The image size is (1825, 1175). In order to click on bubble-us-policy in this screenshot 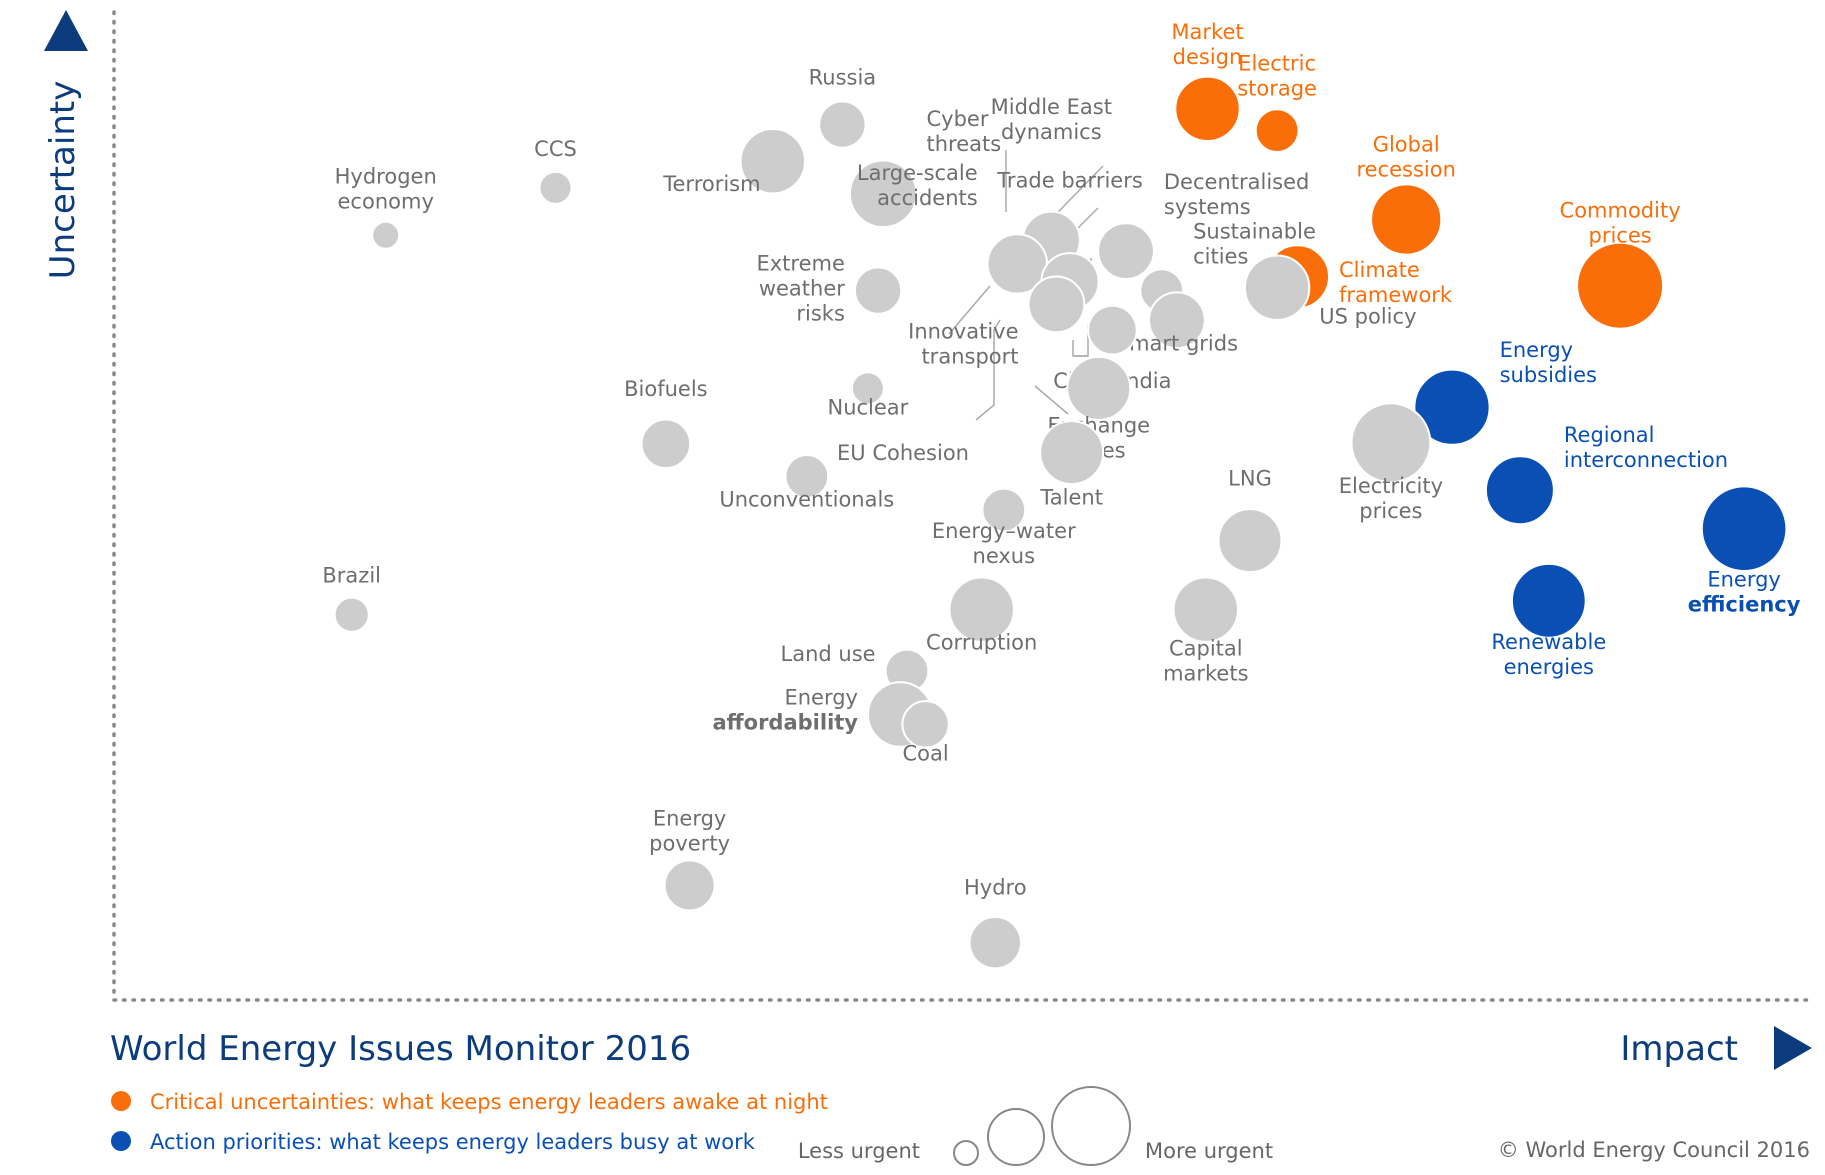, I will do `click(1277, 287)`.